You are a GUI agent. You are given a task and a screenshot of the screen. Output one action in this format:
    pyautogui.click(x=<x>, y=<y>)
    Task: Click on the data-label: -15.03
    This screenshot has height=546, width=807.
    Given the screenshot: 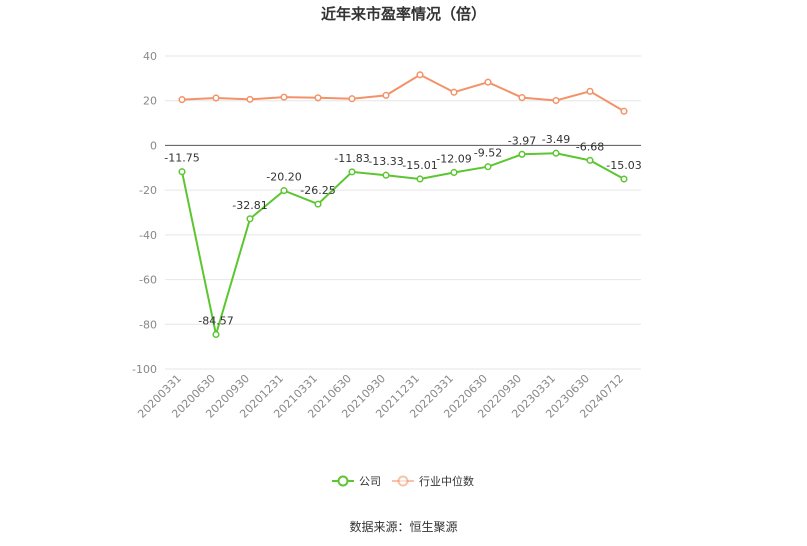 What is the action you would take?
    pyautogui.click(x=623, y=165)
    